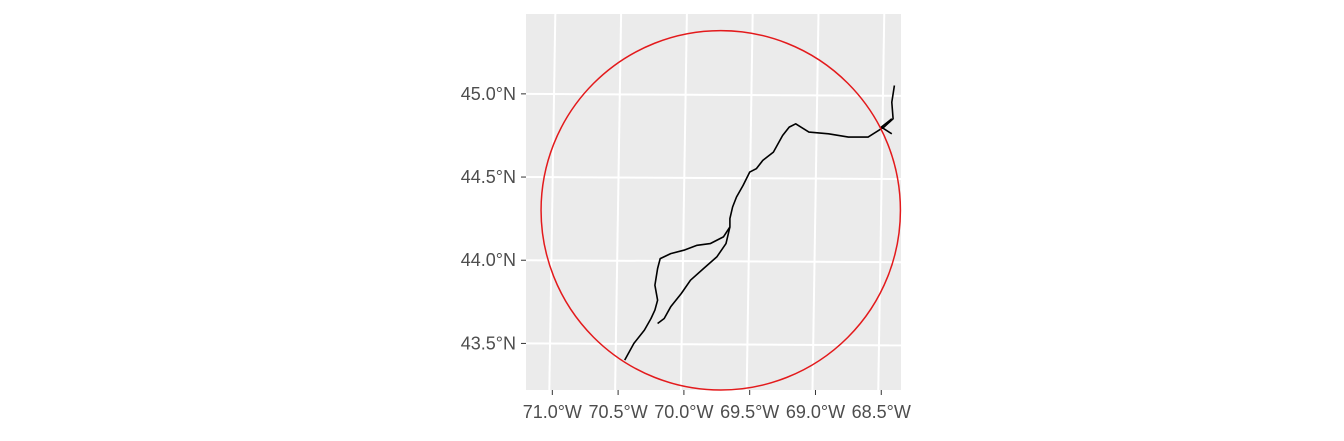 Image resolution: width=1344 pixels, height=441 pixels. What do you see at coordinates (552, 412) in the screenshot?
I see `x-tick-label: 71.0°W` at bounding box center [552, 412].